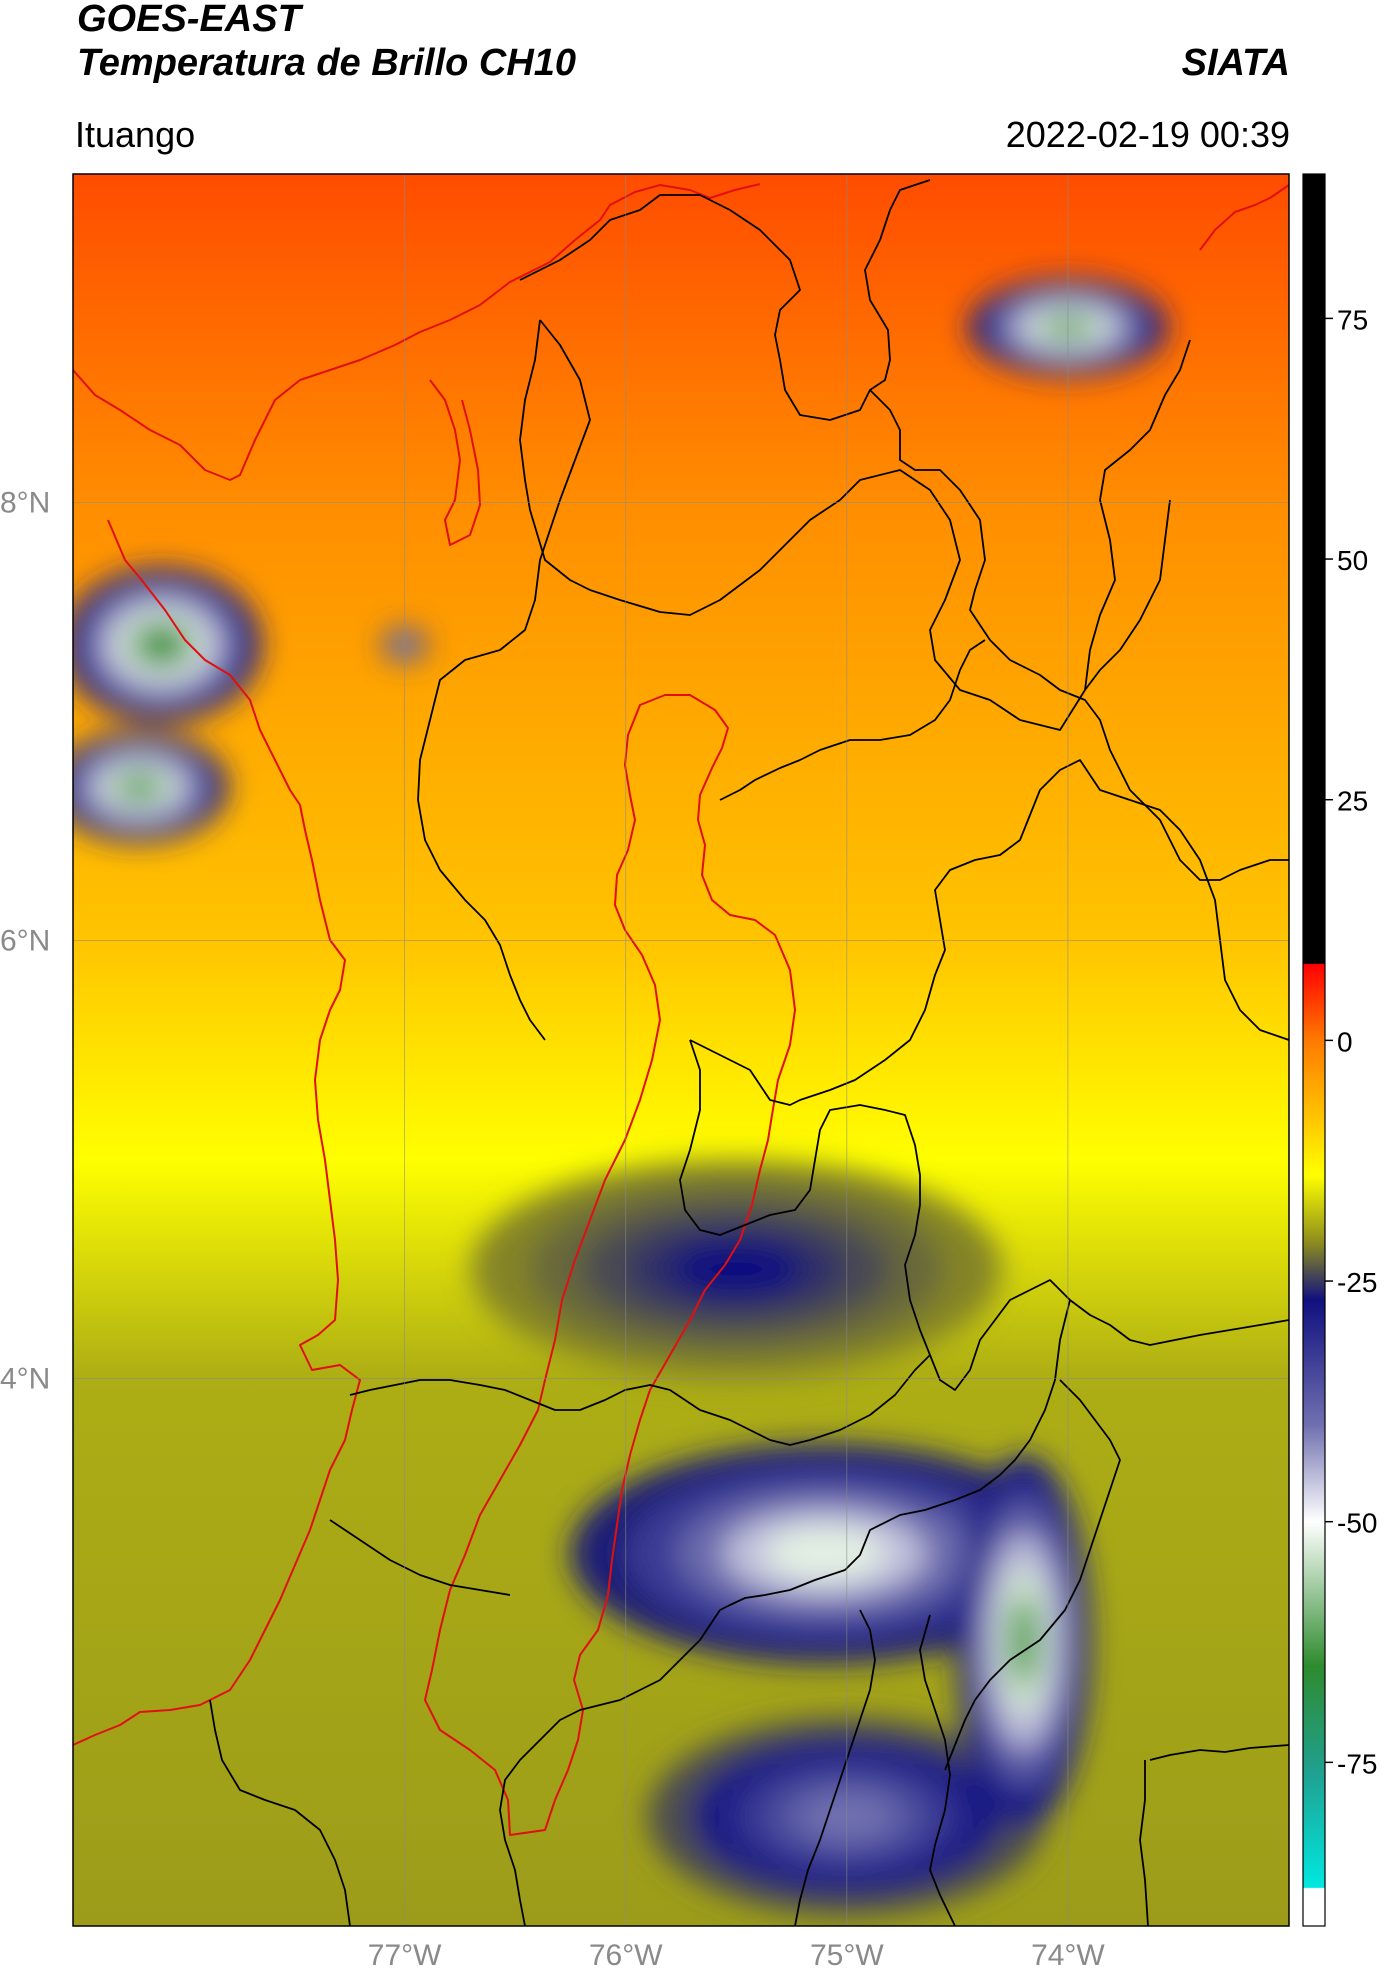 This screenshot has width=1384, height=1981. I want to click on colorbar-tick-label: 0, so click(1345, 1041).